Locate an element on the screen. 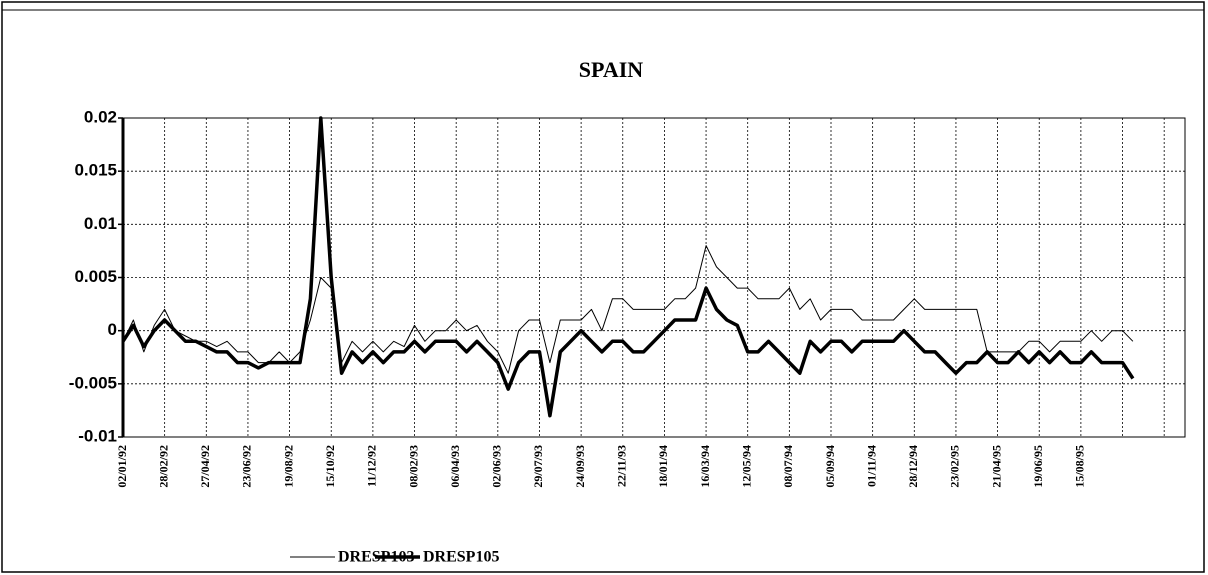 The image size is (1208, 575). y-tick-label: -0.01 is located at coordinates (97, 435).